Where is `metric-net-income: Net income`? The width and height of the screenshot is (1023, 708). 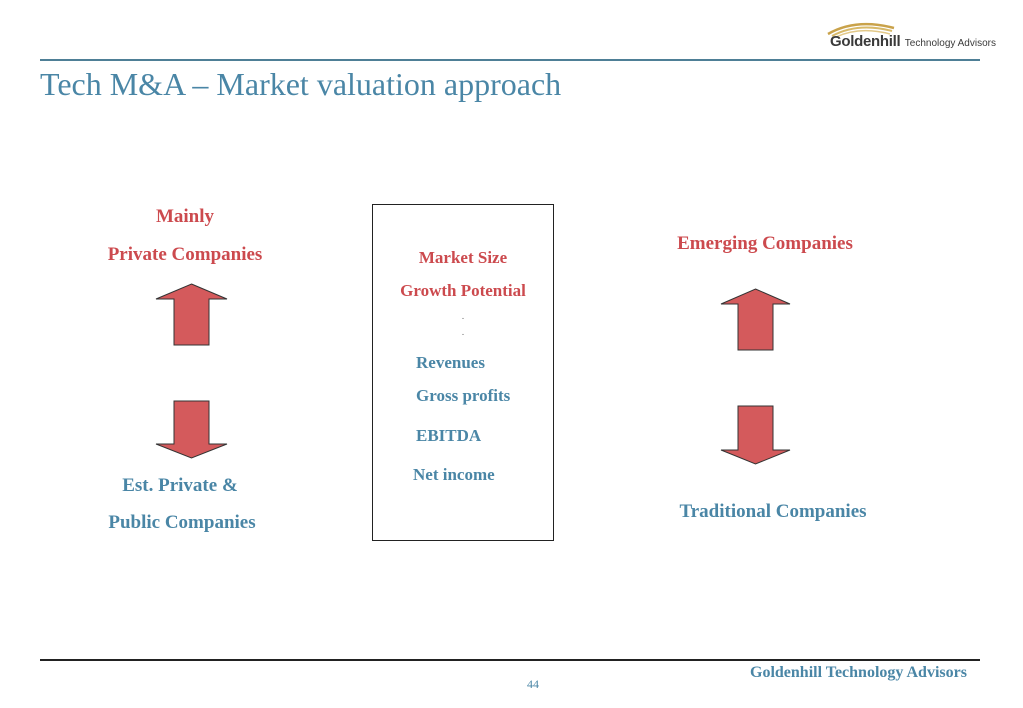
metric-net-income: Net income is located at coordinates (454, 474).